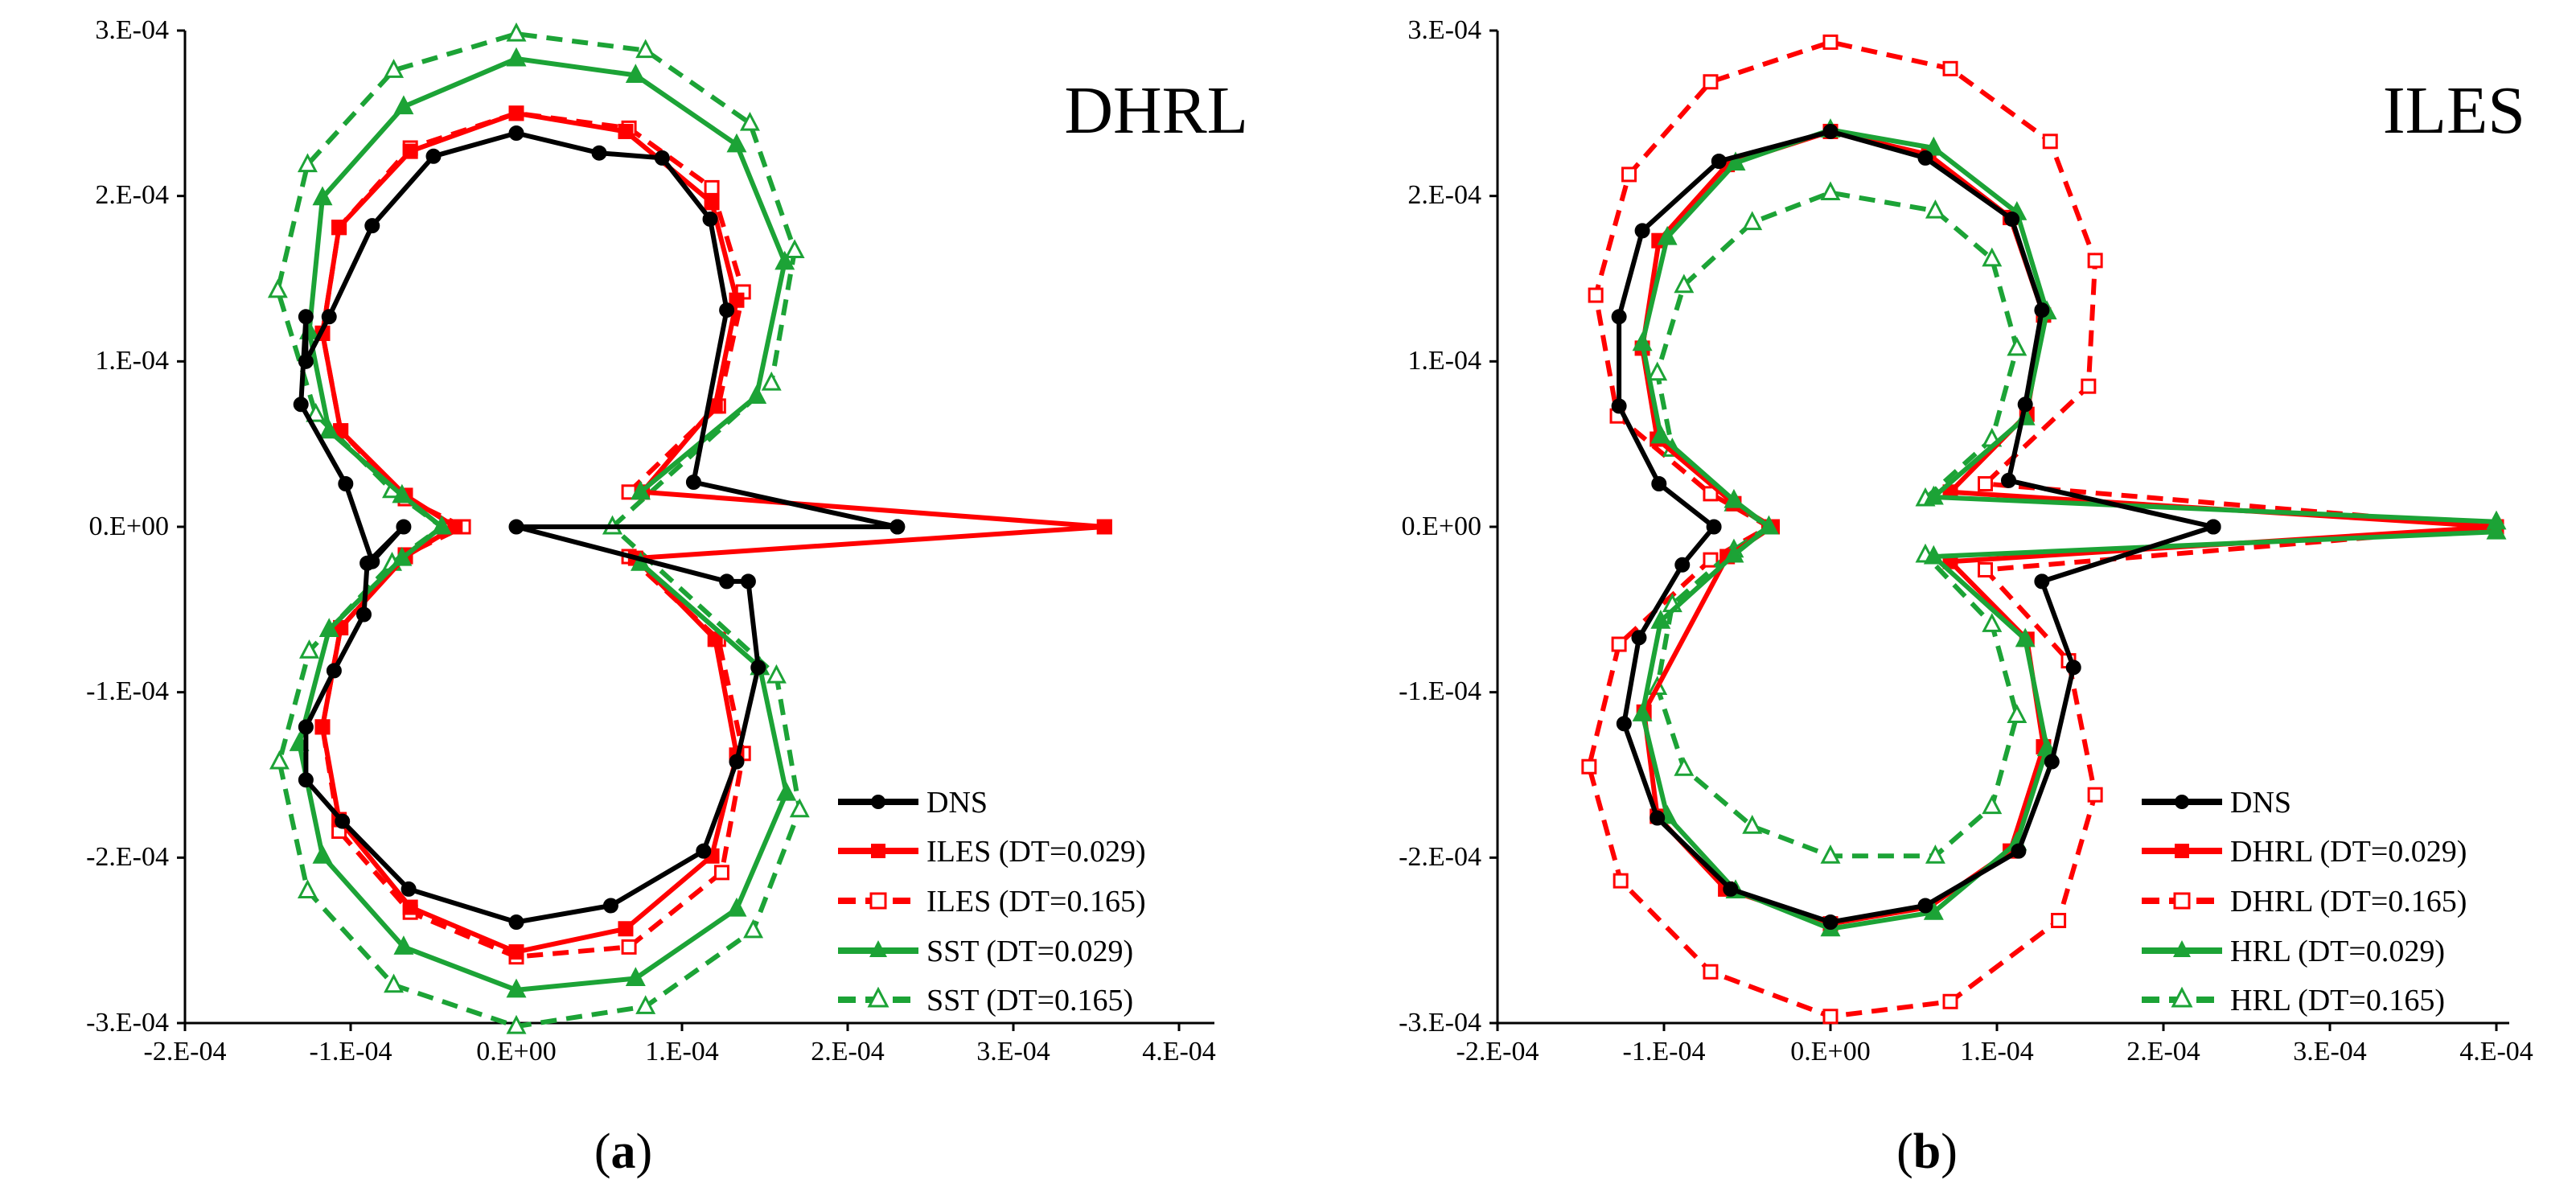 The image size is (2576, 1200). What do you see at coordinates (913, 803) in the screenshot?
I see `legend-item: DNS` at bounding box center [913, 803].